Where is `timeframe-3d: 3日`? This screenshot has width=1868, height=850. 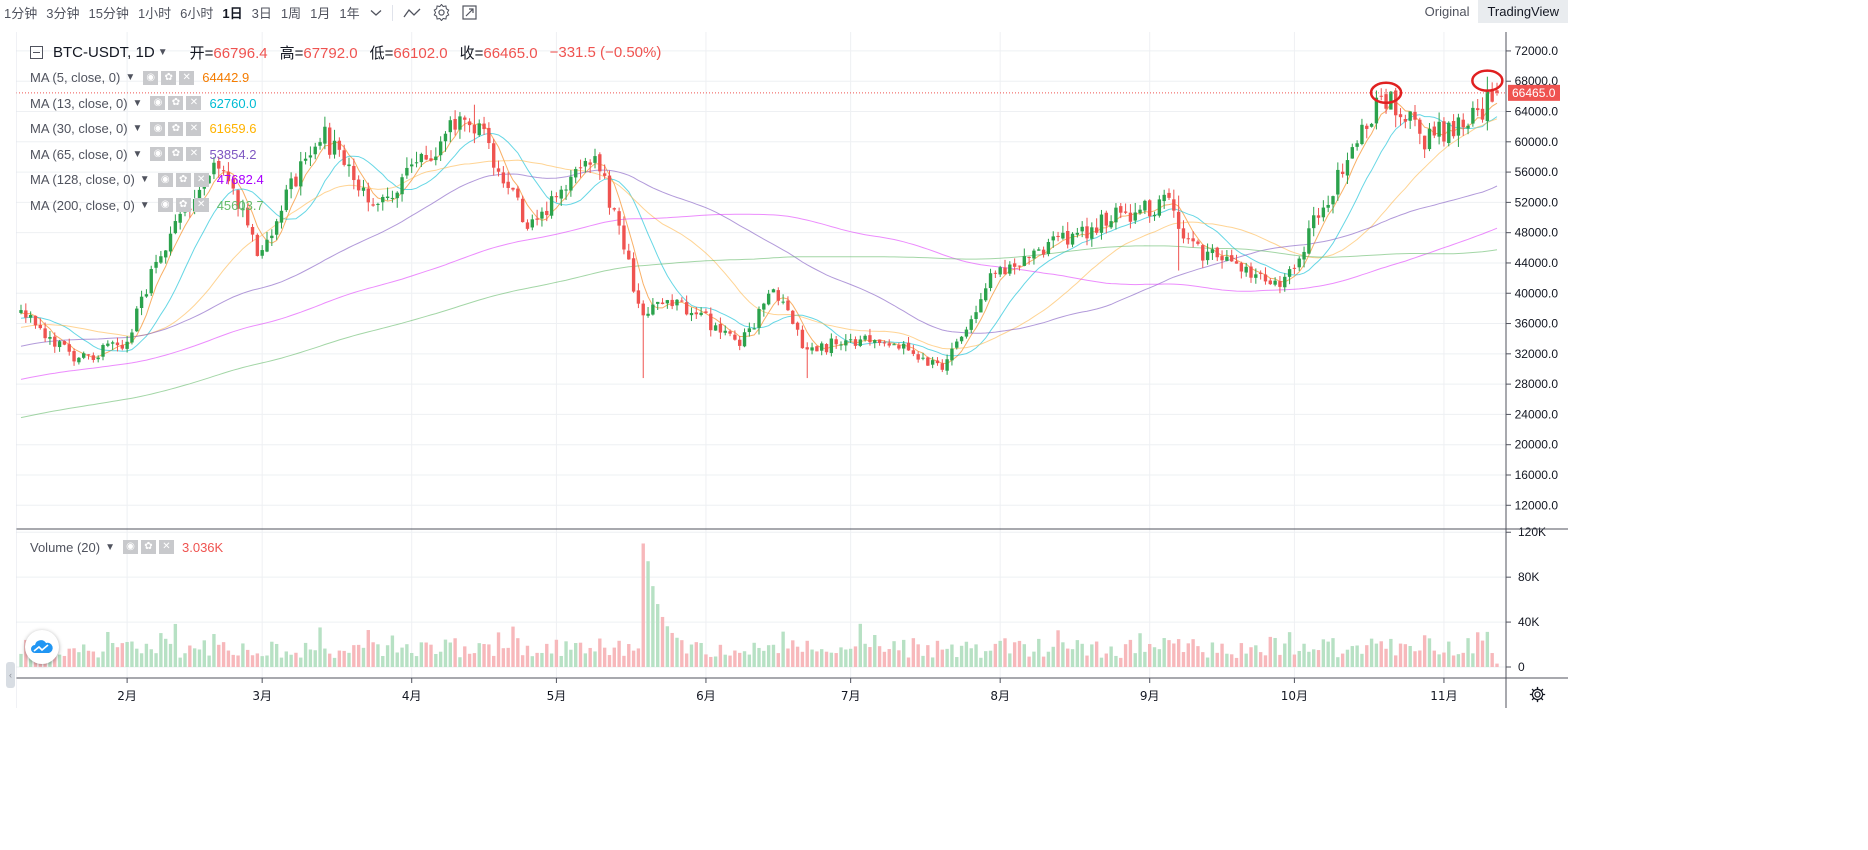 timeframe-3d: 3日 is located at coordinates (261, 13).